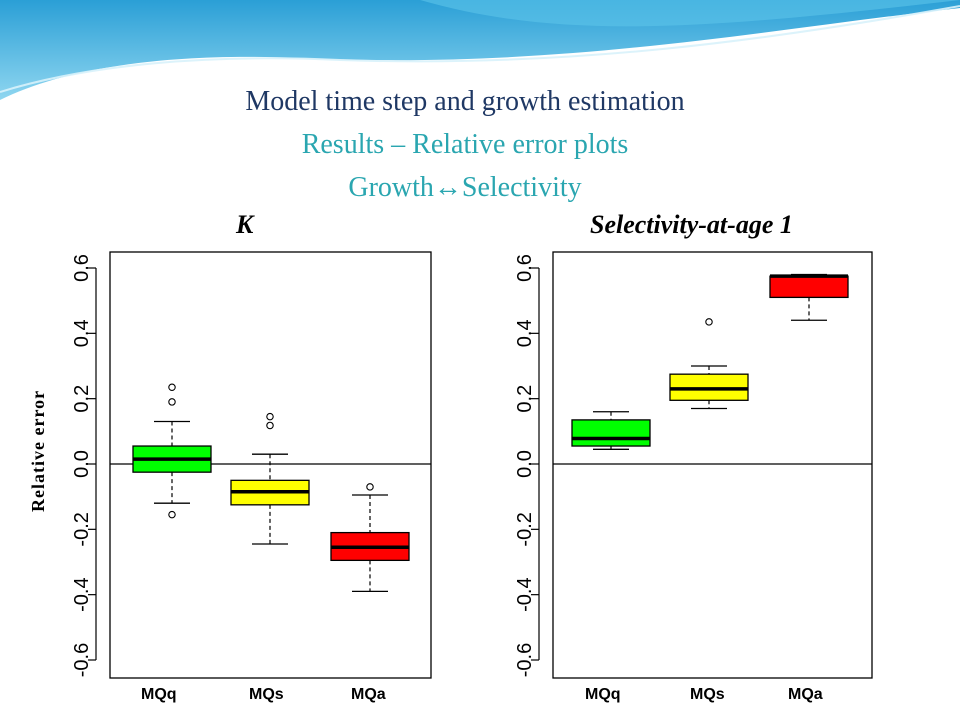 Image resolution: width=960 pixels, height=720 pixels. What do you see at coordinates (245, 224) in the screenshot?
I see `chart-title-k: K` at bounding box center [245, 224].